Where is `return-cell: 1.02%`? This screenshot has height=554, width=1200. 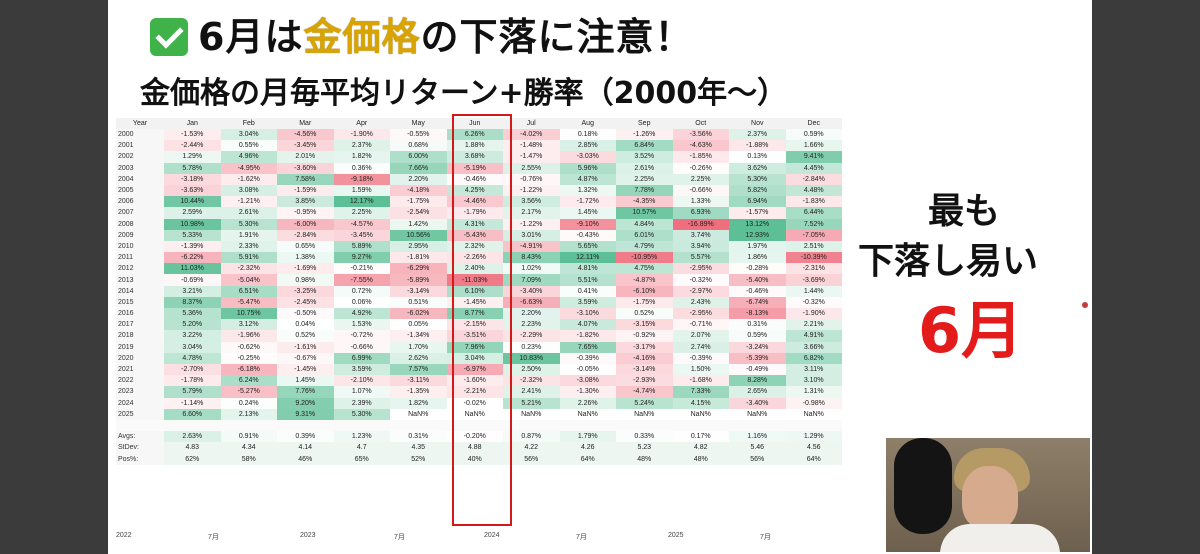 return-cell: 1.02% is located at coordinates (531, 269).